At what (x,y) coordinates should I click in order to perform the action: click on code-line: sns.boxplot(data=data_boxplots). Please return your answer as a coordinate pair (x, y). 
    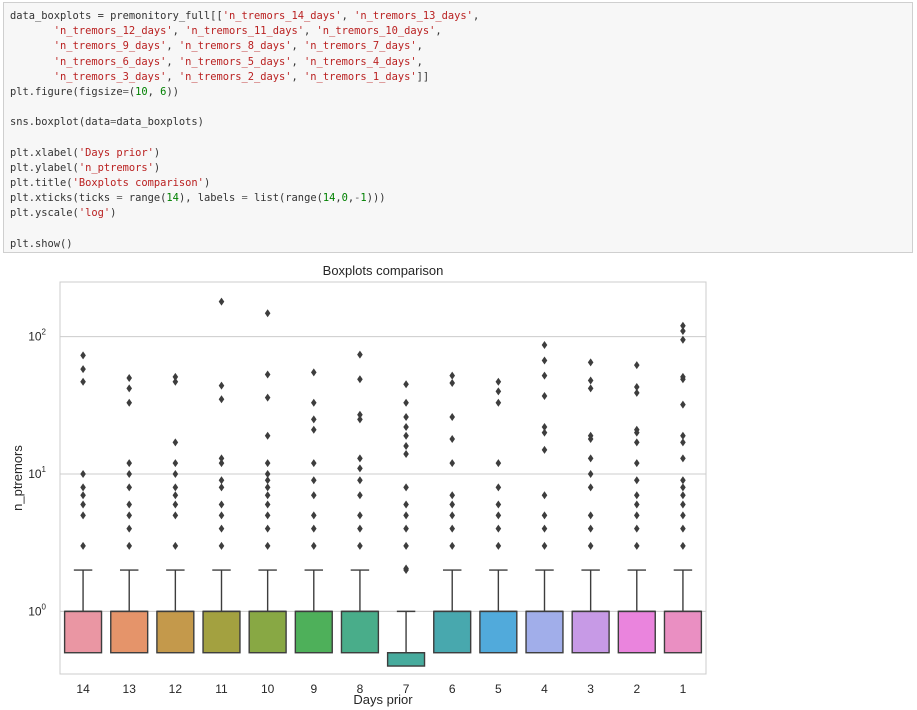
    Looking at the image, I should click on (244, 122).